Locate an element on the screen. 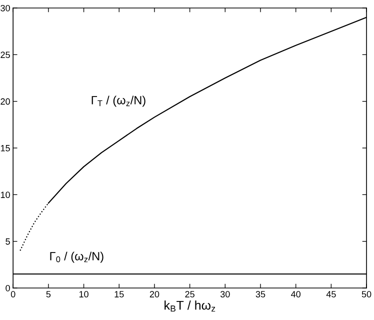 This screenshot has height=320, width=374. y-tick-label: 20 is located at coordinates (5, 101).